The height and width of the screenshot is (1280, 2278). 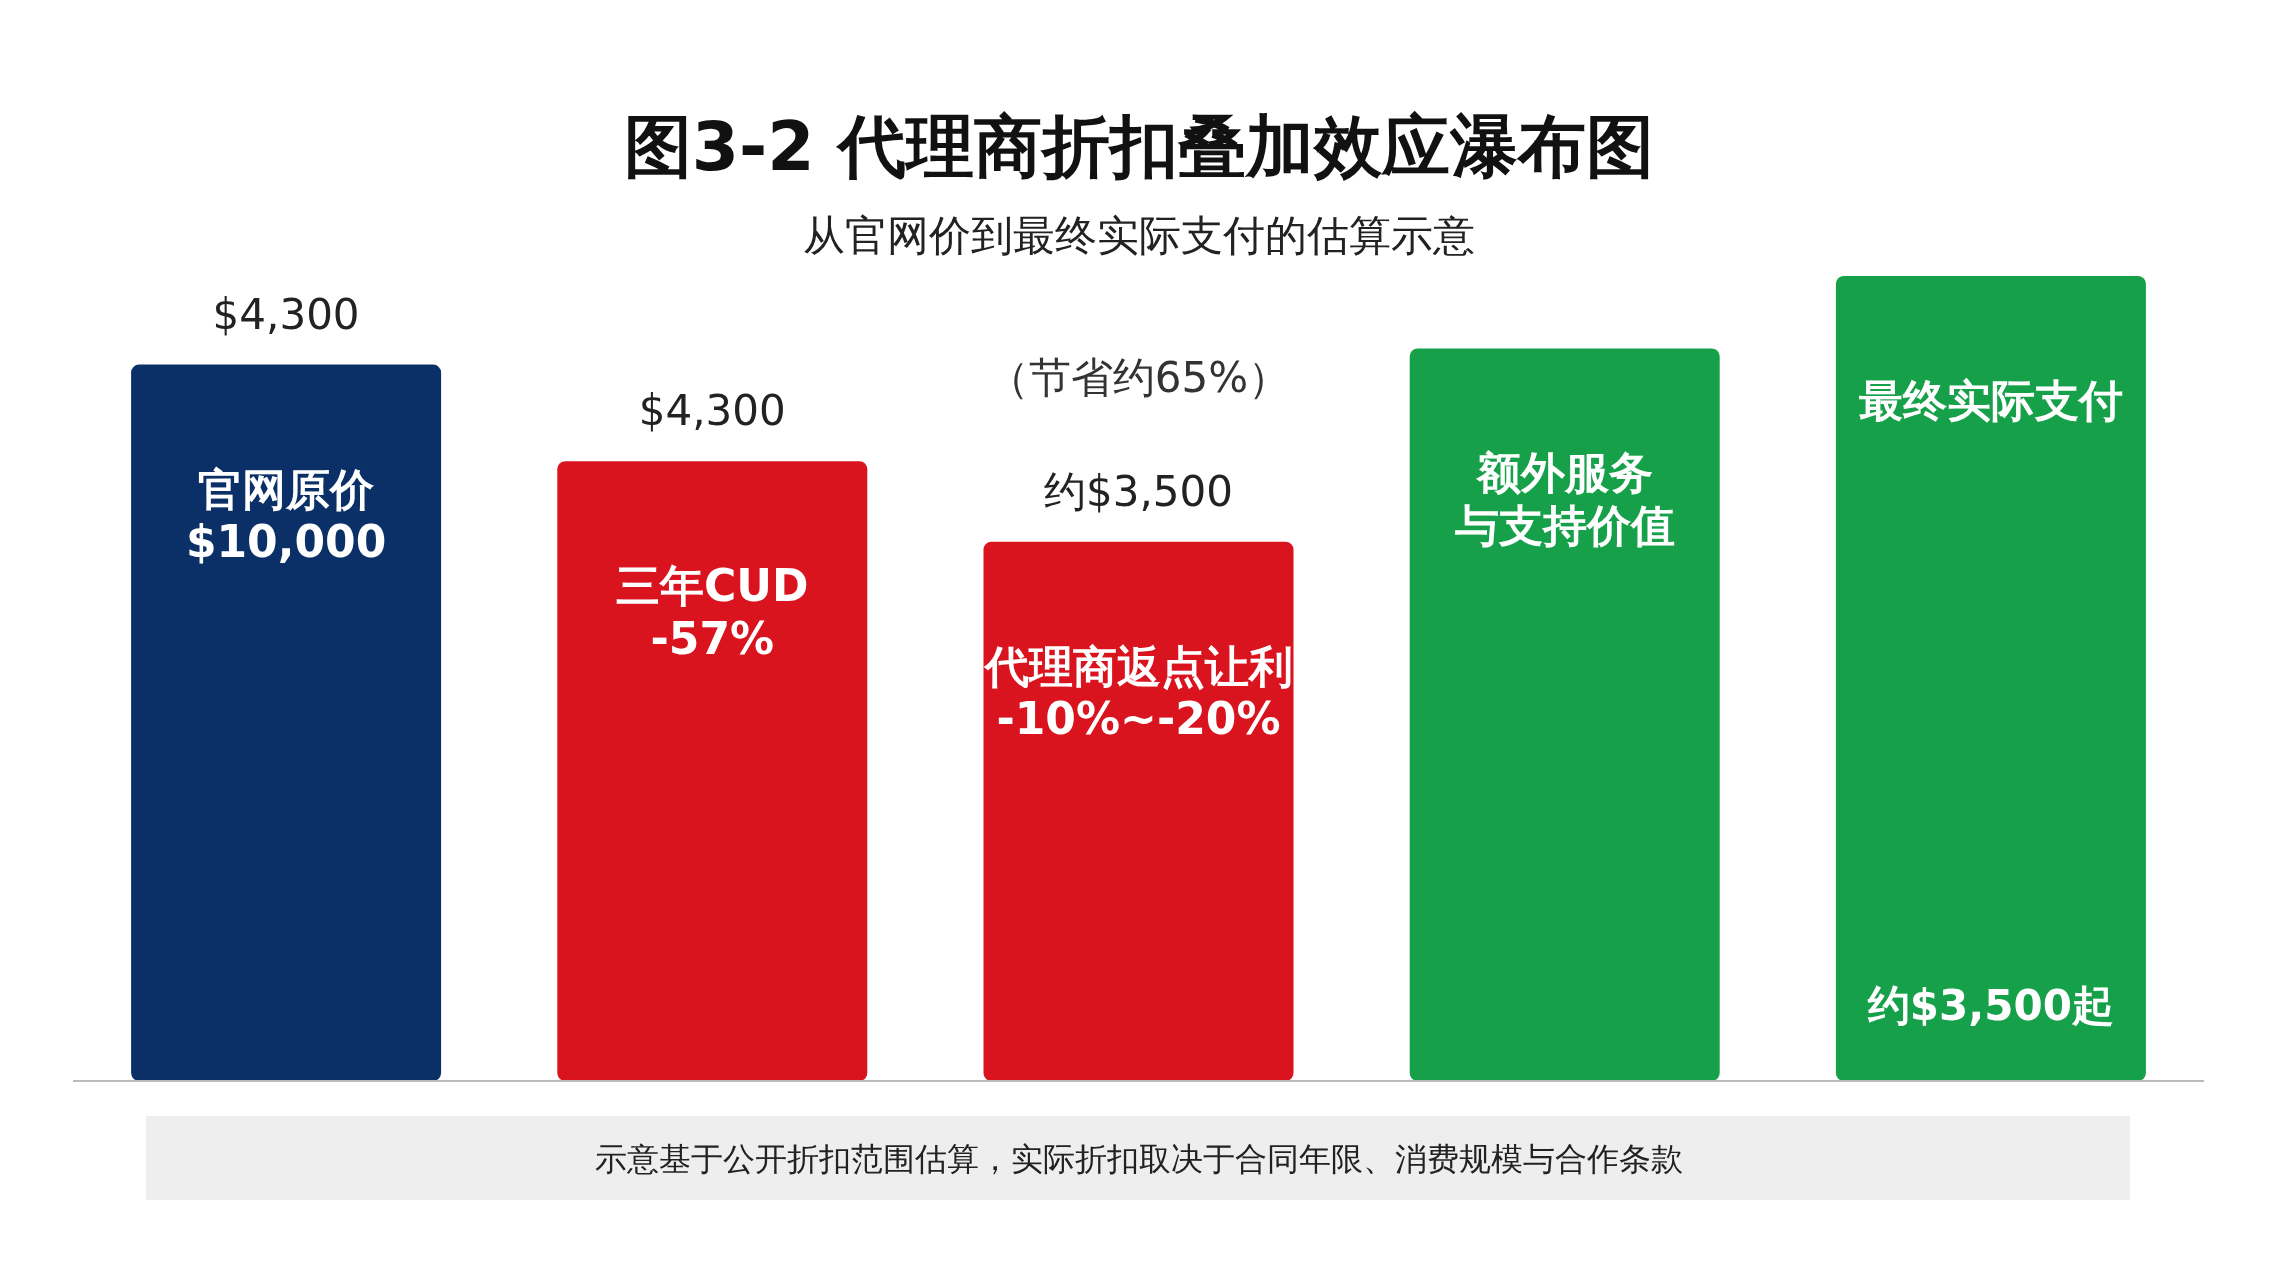 I want to click on x-tick-label: 代理商返点让利 -10%~-20%, so click(x=1137, y=692).